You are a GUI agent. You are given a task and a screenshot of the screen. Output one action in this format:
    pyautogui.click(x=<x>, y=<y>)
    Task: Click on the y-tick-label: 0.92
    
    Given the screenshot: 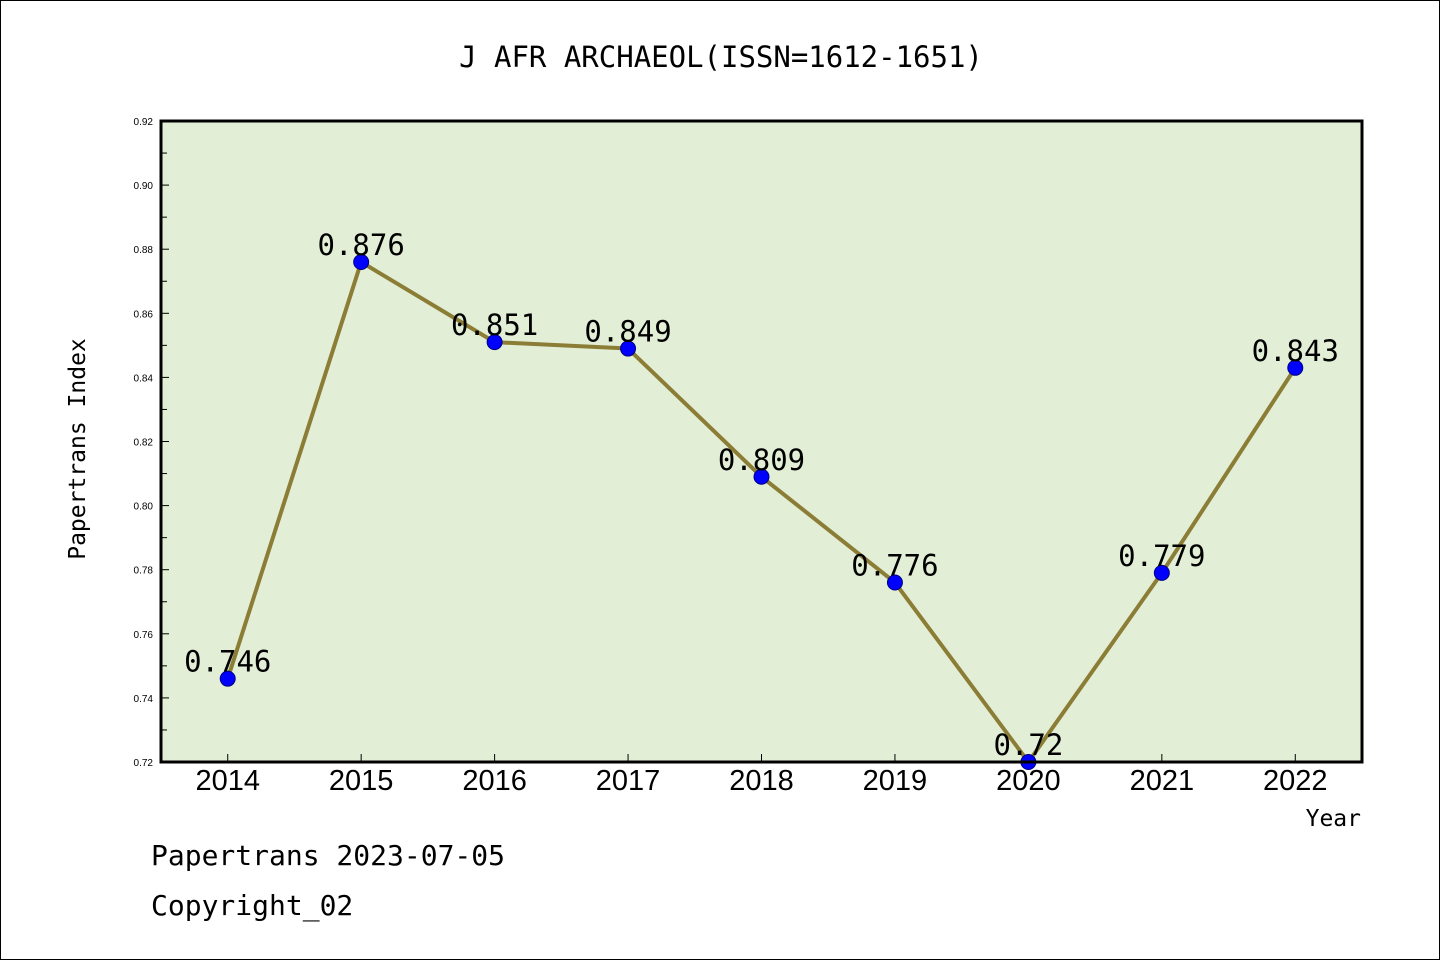 What is the action you would take?
    pyautogui.click(x=144, y=122)
    